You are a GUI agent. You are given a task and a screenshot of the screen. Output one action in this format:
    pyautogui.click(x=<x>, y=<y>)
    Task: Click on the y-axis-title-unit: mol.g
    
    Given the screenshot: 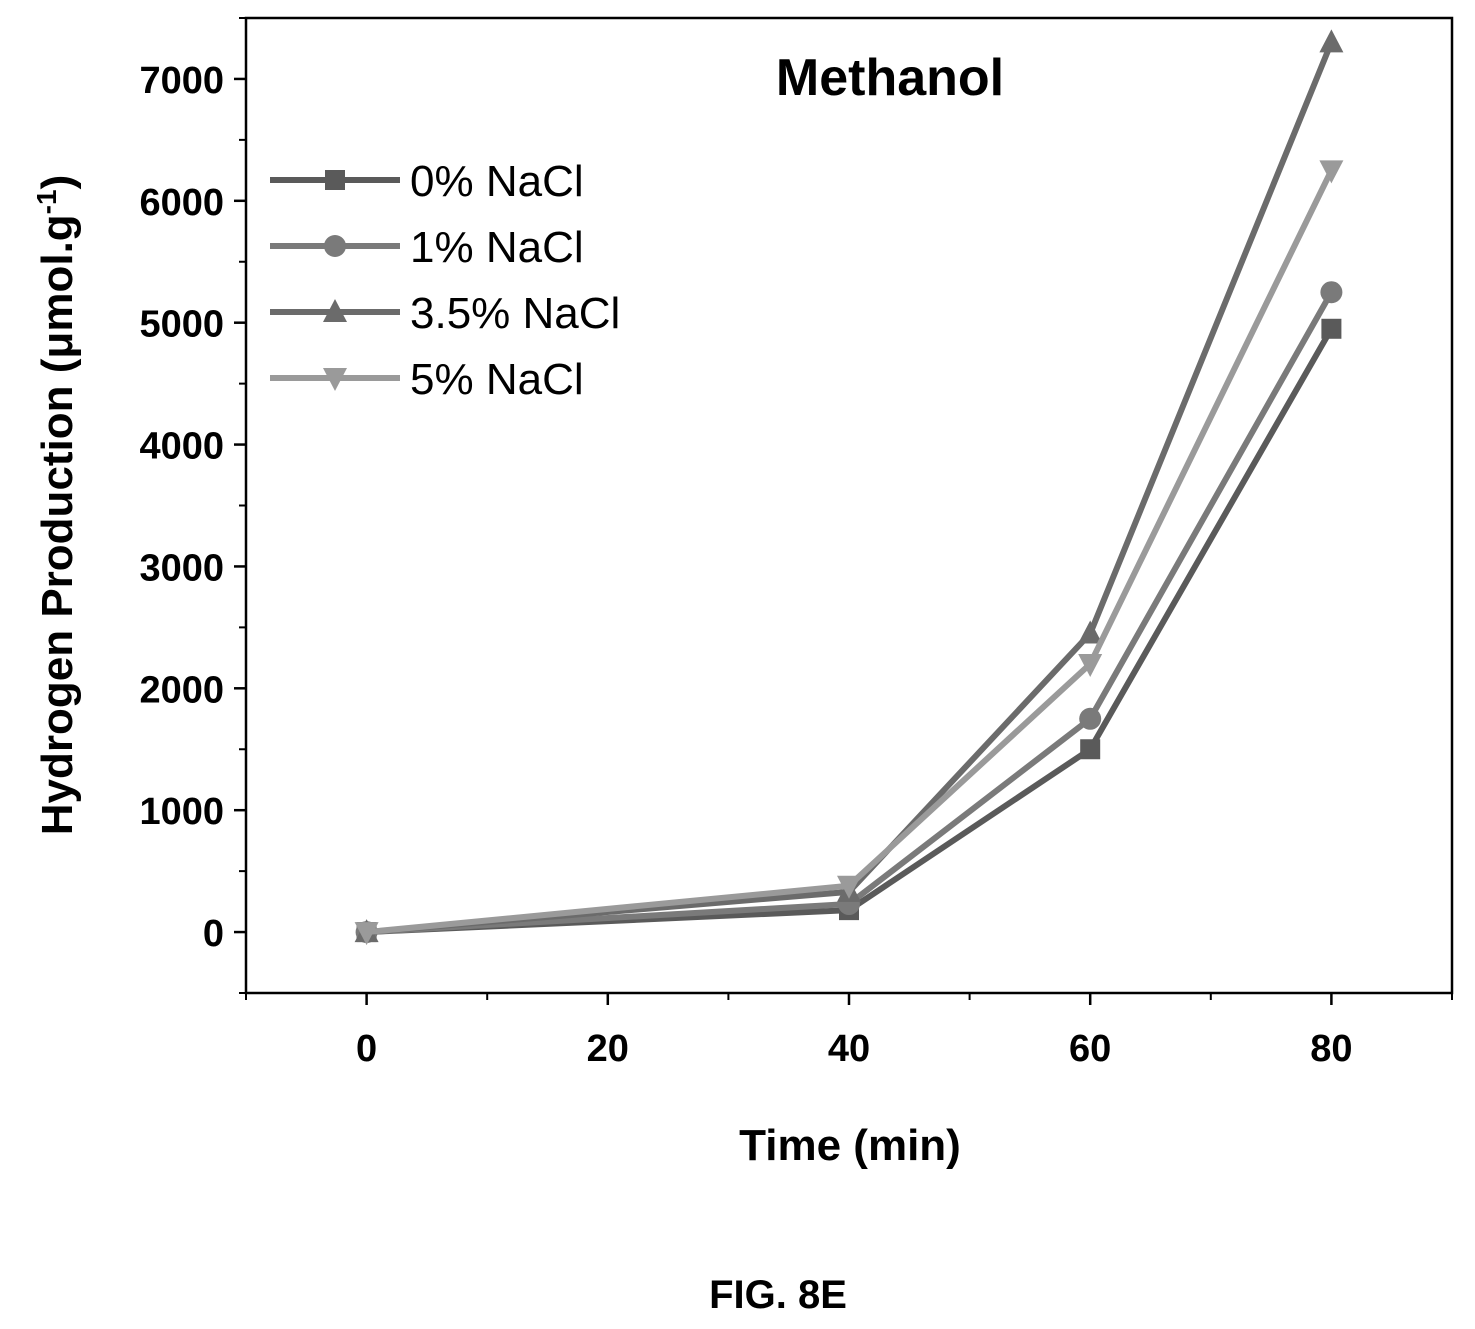 What is the action you would take?
    pyautogui.click(x=57, y=272)
    